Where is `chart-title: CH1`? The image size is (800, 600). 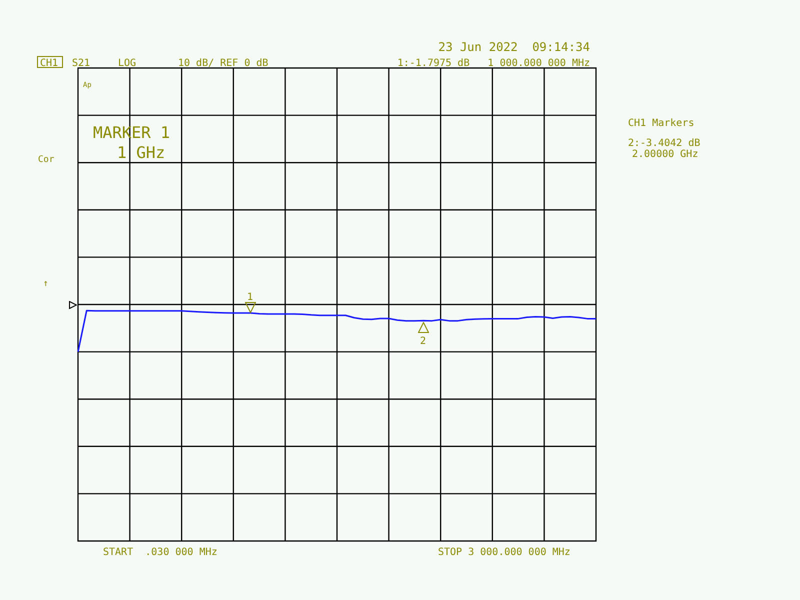 chart-title: CH1 is located at coordinates (49, 63).